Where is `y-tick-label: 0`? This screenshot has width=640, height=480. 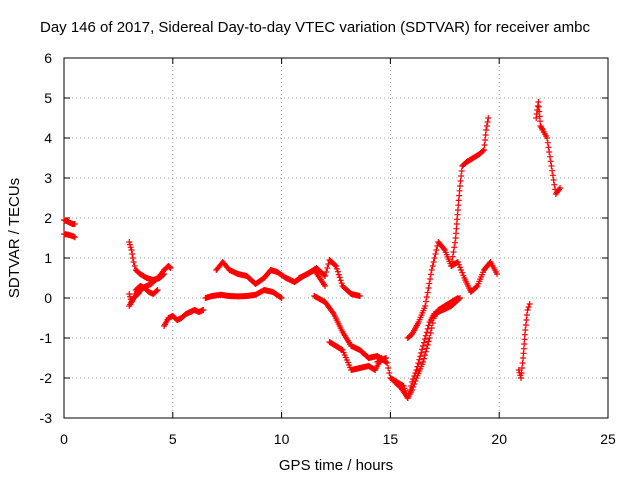
y-tick-label: 0 is located at coordinates (48, 298).